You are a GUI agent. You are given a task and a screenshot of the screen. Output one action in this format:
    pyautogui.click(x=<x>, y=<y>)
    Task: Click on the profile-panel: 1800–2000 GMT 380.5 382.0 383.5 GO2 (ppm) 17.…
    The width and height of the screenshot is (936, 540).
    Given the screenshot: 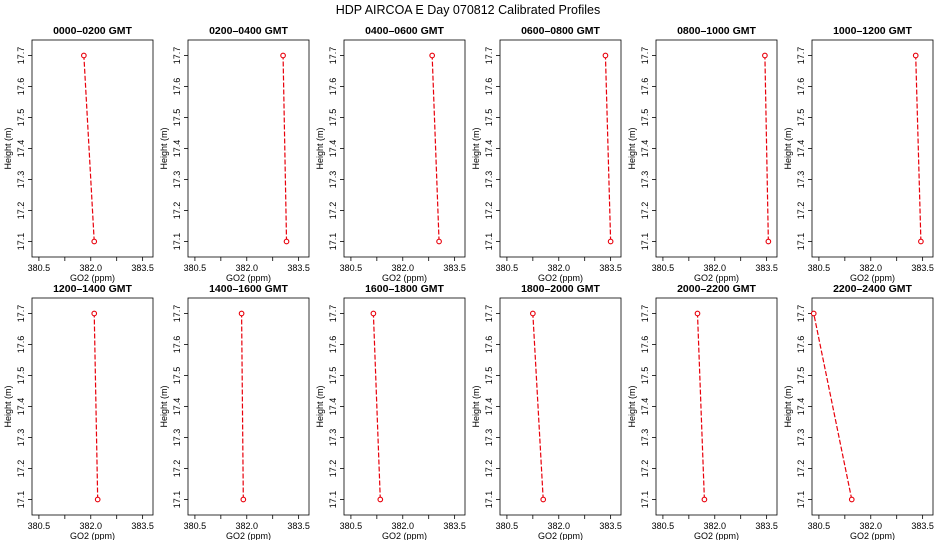 What is the action you would take?
    pyautogui.click(x=546, y=411)
    